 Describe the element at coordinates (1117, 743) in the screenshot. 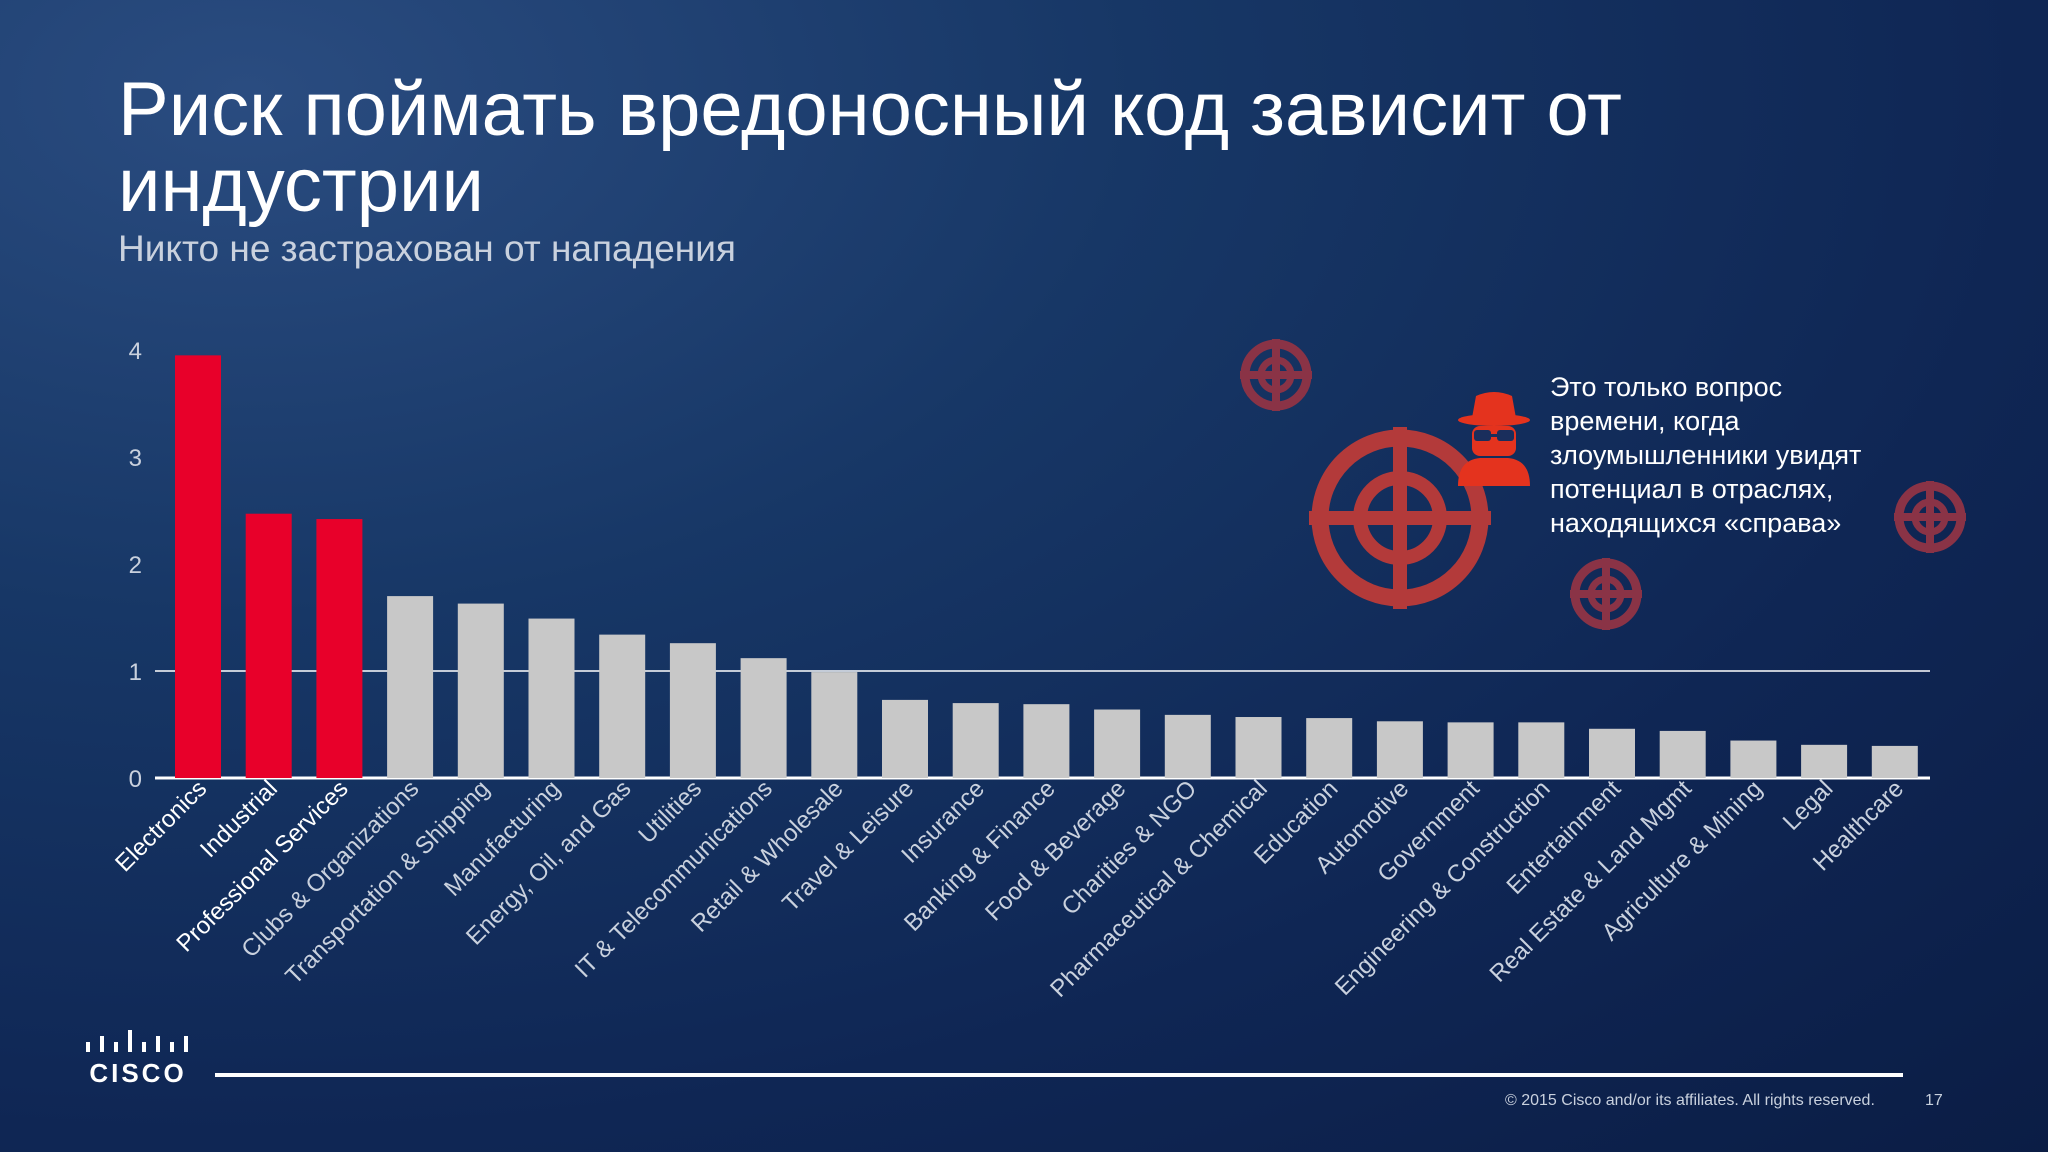

I see `bar-food-beverage` at that location.